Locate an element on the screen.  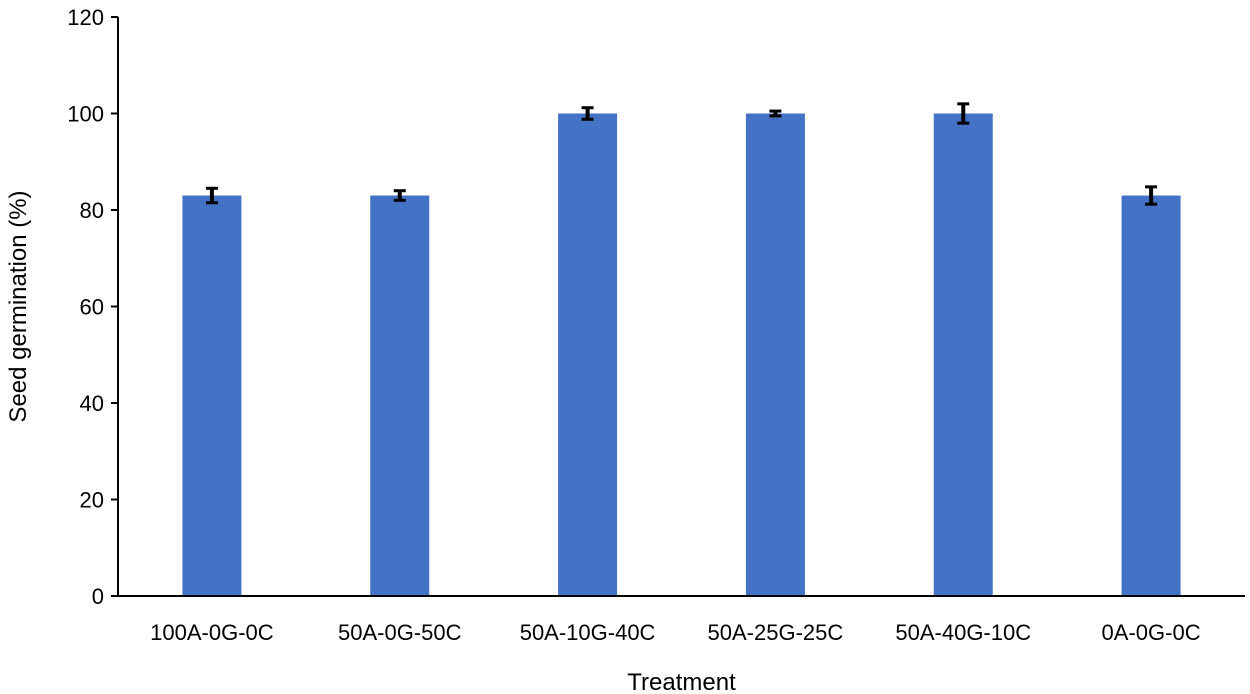
x-tick-label: 50A-10G-40C is located at coordinates (588, 632).